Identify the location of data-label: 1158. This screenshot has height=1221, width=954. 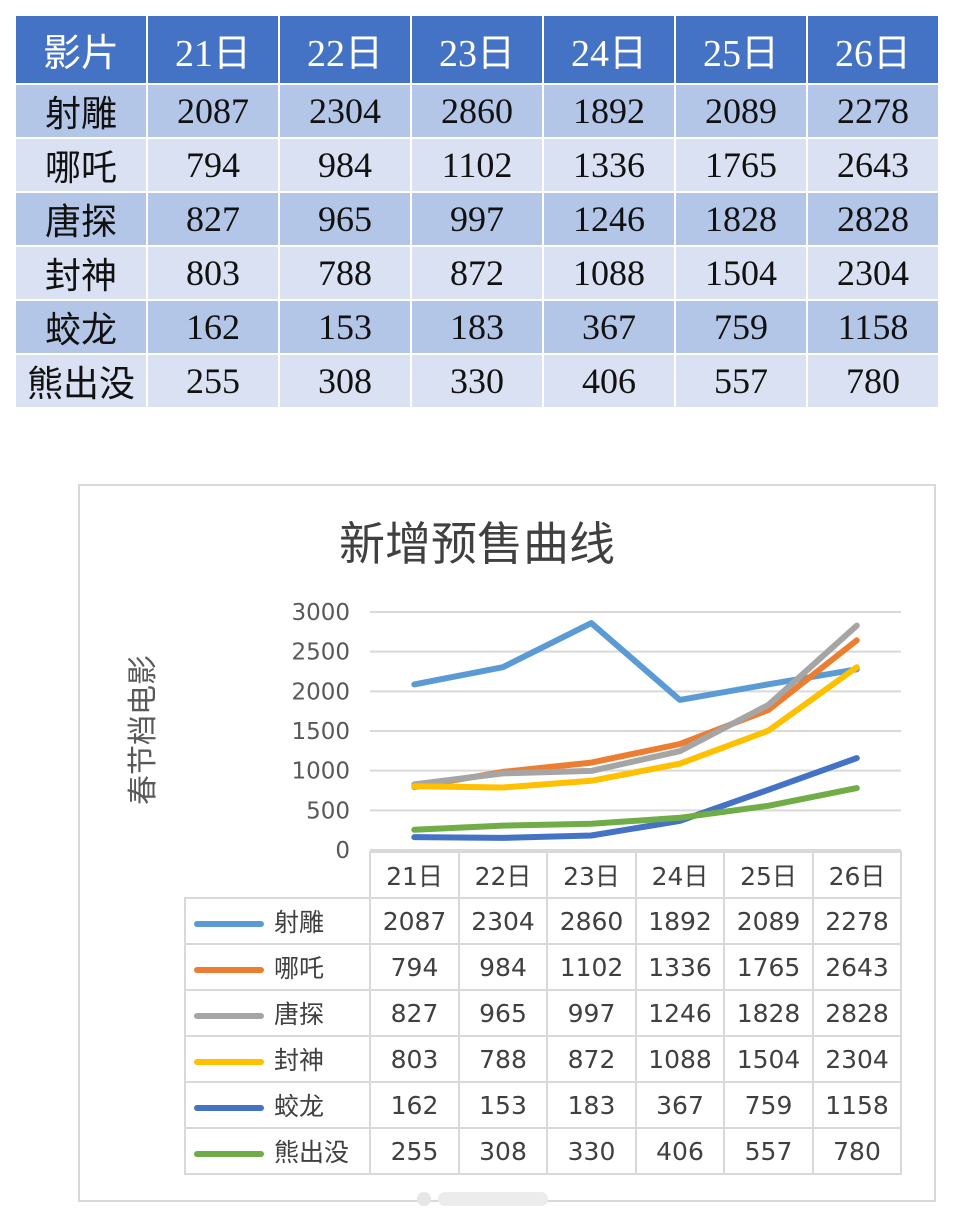
(857, 1105).